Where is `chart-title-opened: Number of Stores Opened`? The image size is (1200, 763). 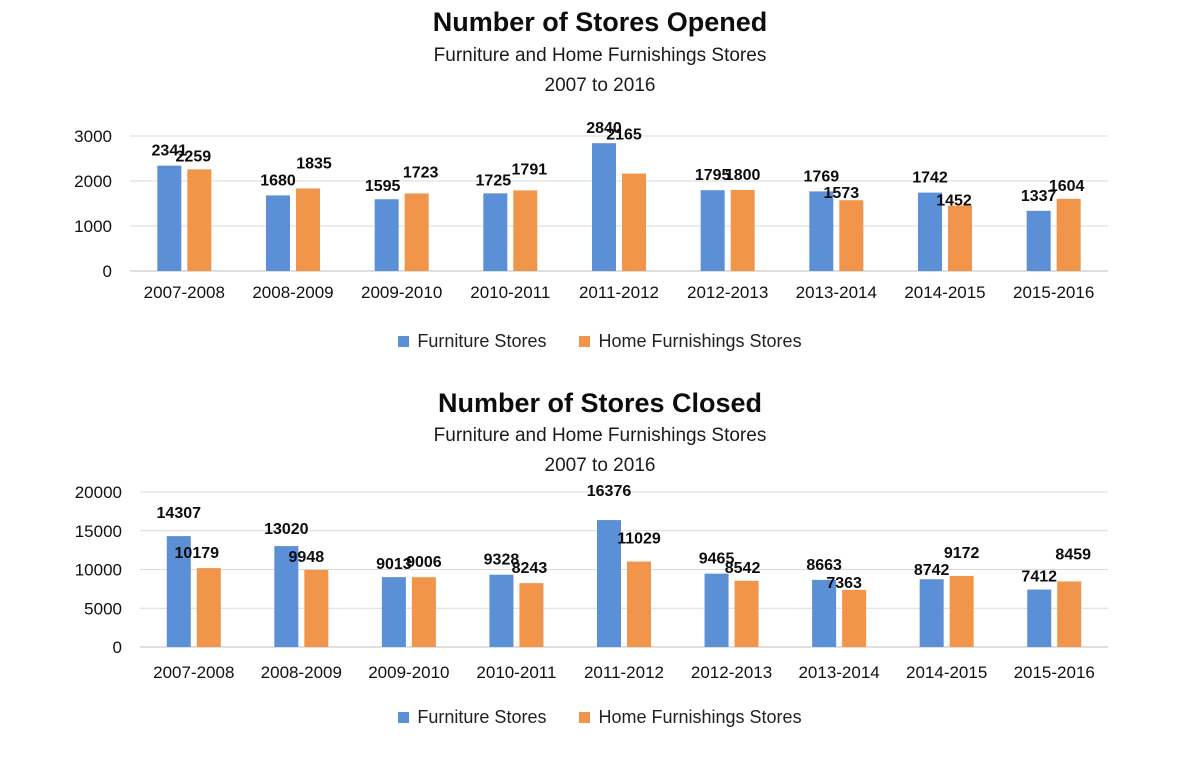
chart-title-opened: Number of Stores Opened is located at coordinates (600, 22).